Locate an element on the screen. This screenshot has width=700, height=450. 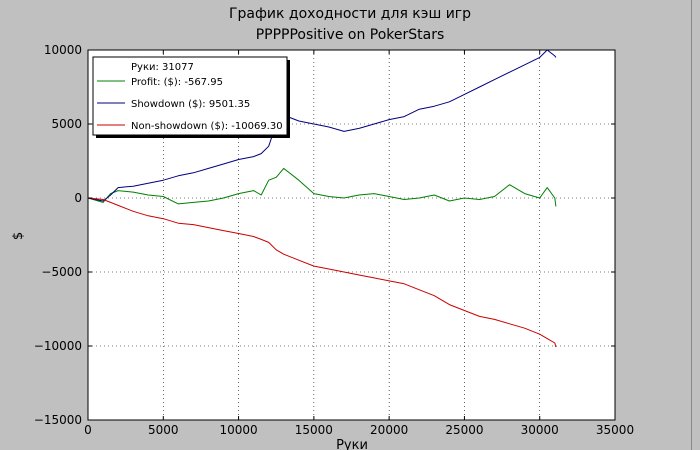
legend-entry-showdown: Showdown ($): 9501.35 is located at coordinates (190, 104).